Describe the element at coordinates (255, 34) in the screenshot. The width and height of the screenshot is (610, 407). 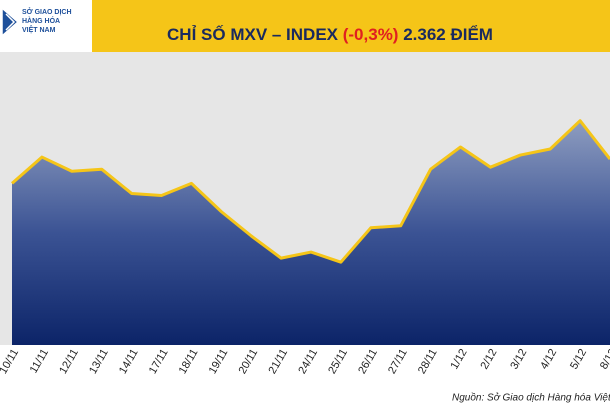
I see `title-prefix: CHỈ SỐ MXV – INDEX` at that location.